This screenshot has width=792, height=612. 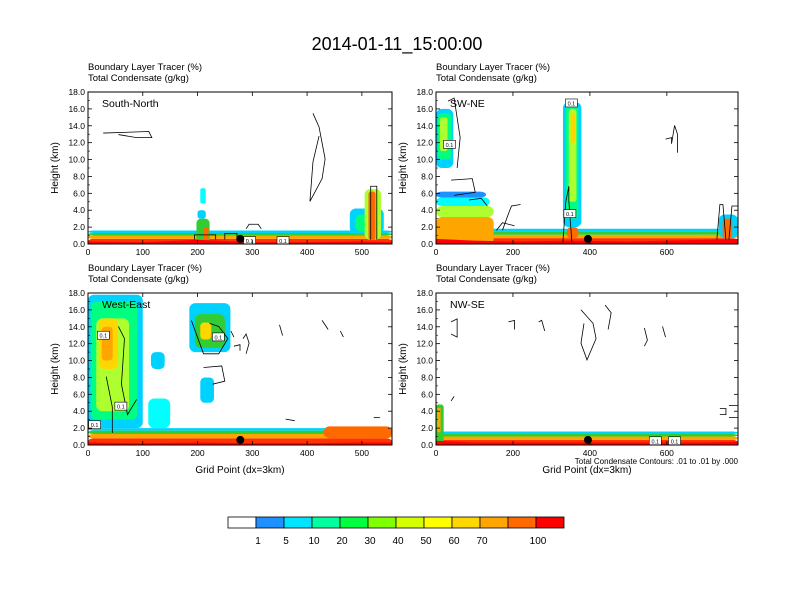 What do you see at coordinates (126, 305) in the screenshot?
I see `panel-label: West-East` at bounding box center [126, 305].